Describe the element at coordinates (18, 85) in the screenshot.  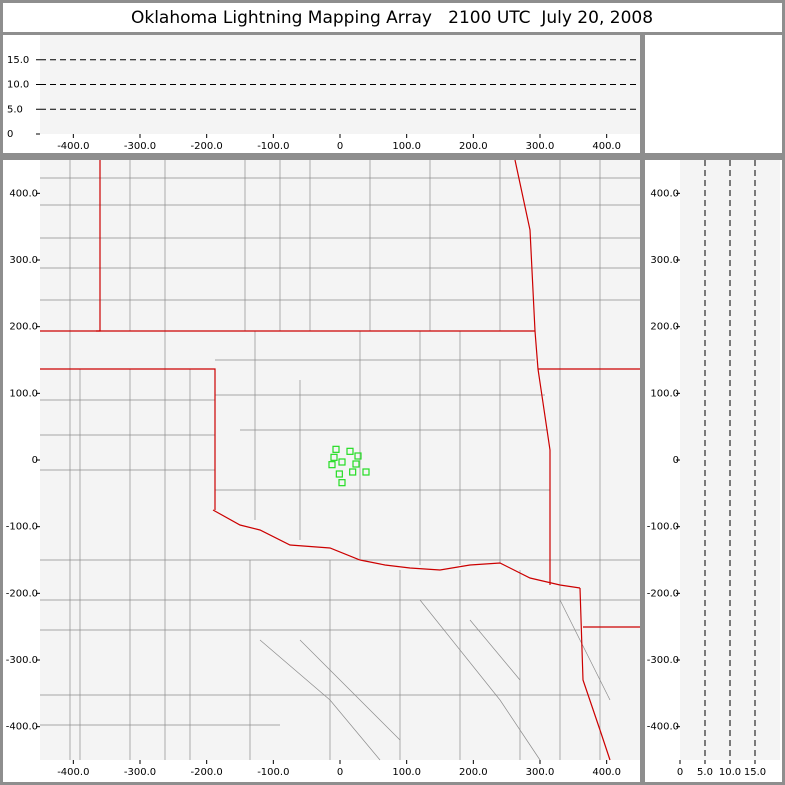
I see `y-tick-label: 10.0` at that location.